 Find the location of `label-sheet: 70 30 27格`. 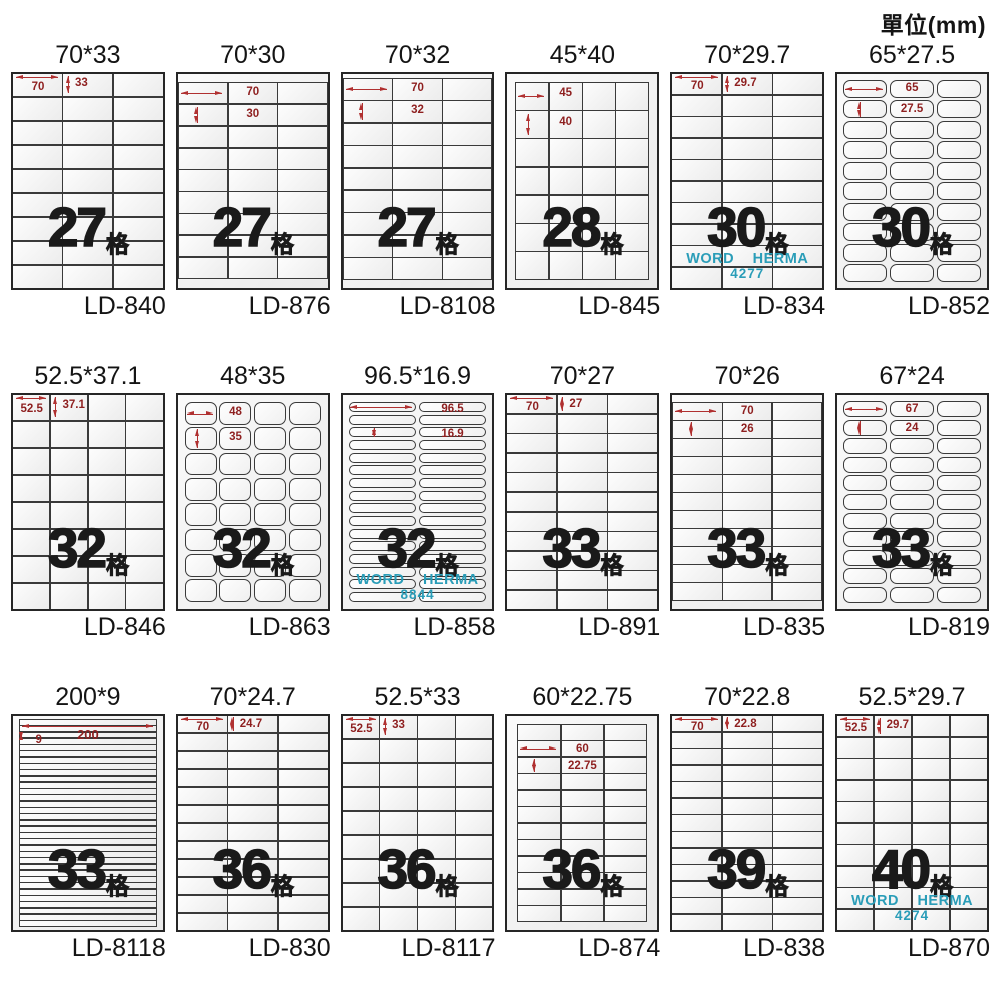

label-sheet: 70 30 27格 is located at coordinates (252, 181).